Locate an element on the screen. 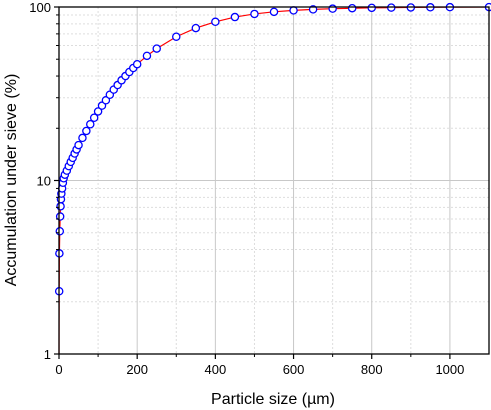  x-axis-label: Particle size (µm) is located at coordinates (273, 399).